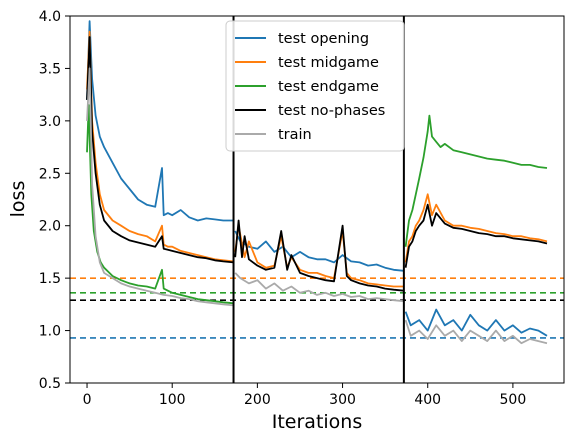  What do you see at coordinates (50, 174) in the screenshot?
I see `y-tick-label-4: 2.5` at bounding box center [50, 174].